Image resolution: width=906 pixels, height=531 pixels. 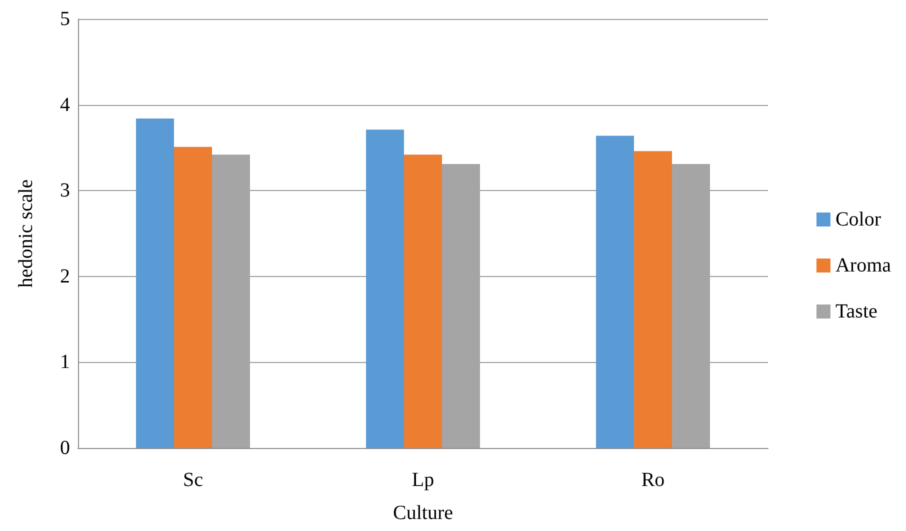 I want to click on y-tick-label: 4, so click(x=65, y=105).